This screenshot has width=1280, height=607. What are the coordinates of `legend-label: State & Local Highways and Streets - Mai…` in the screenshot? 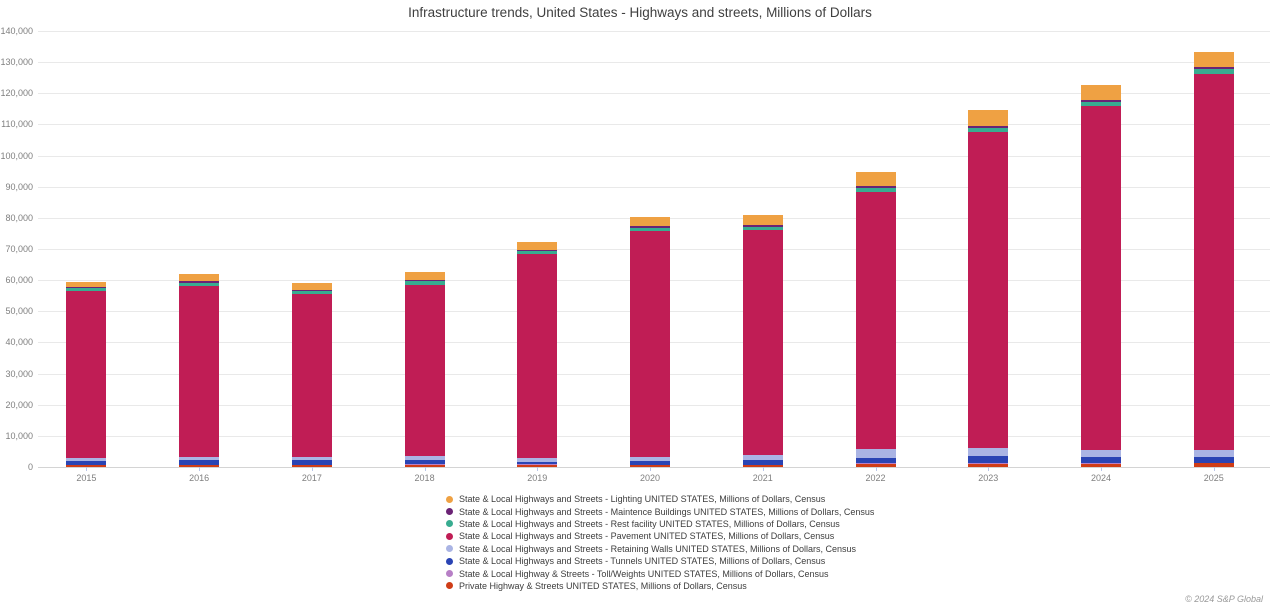 It's located at (667, 511).